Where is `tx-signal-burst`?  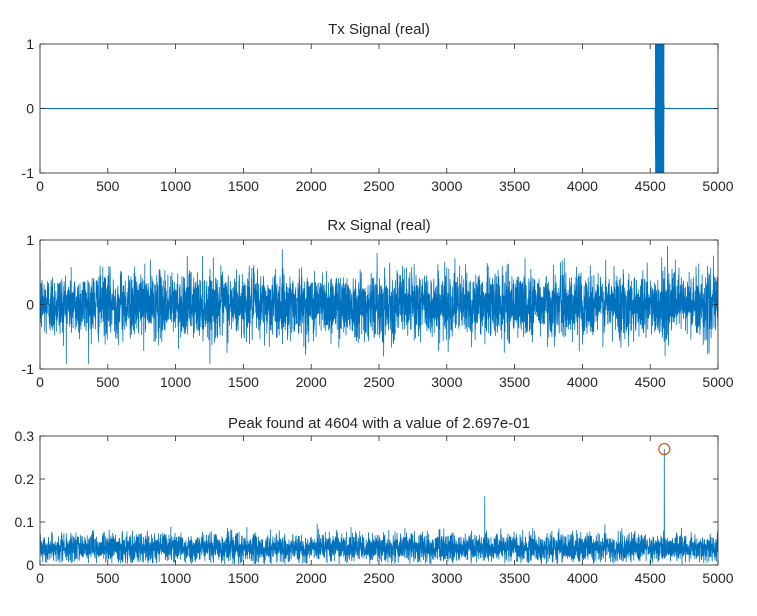 tx-signal-burst is located at coordinates (660, 108).